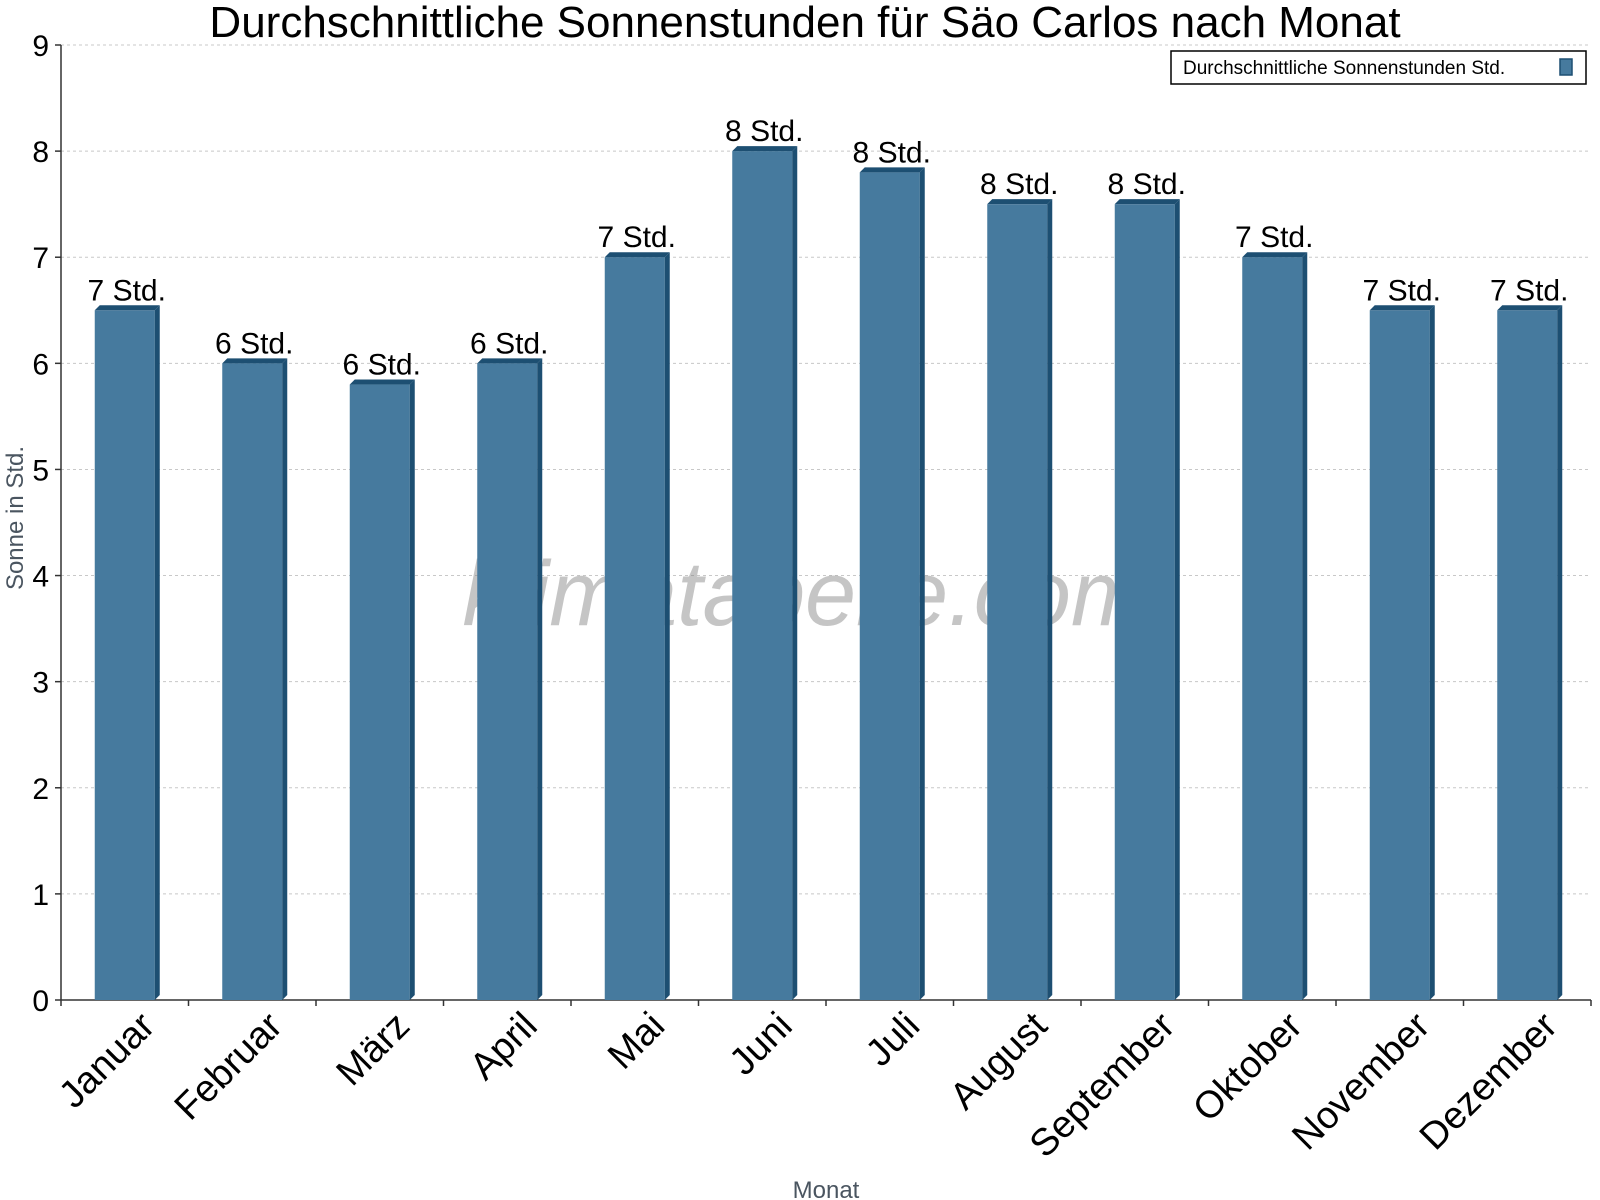  What do you see at coordinates (40, 577) in the screenshot?
I see `y-tick-label: 4` at bounding box center [40, 577].